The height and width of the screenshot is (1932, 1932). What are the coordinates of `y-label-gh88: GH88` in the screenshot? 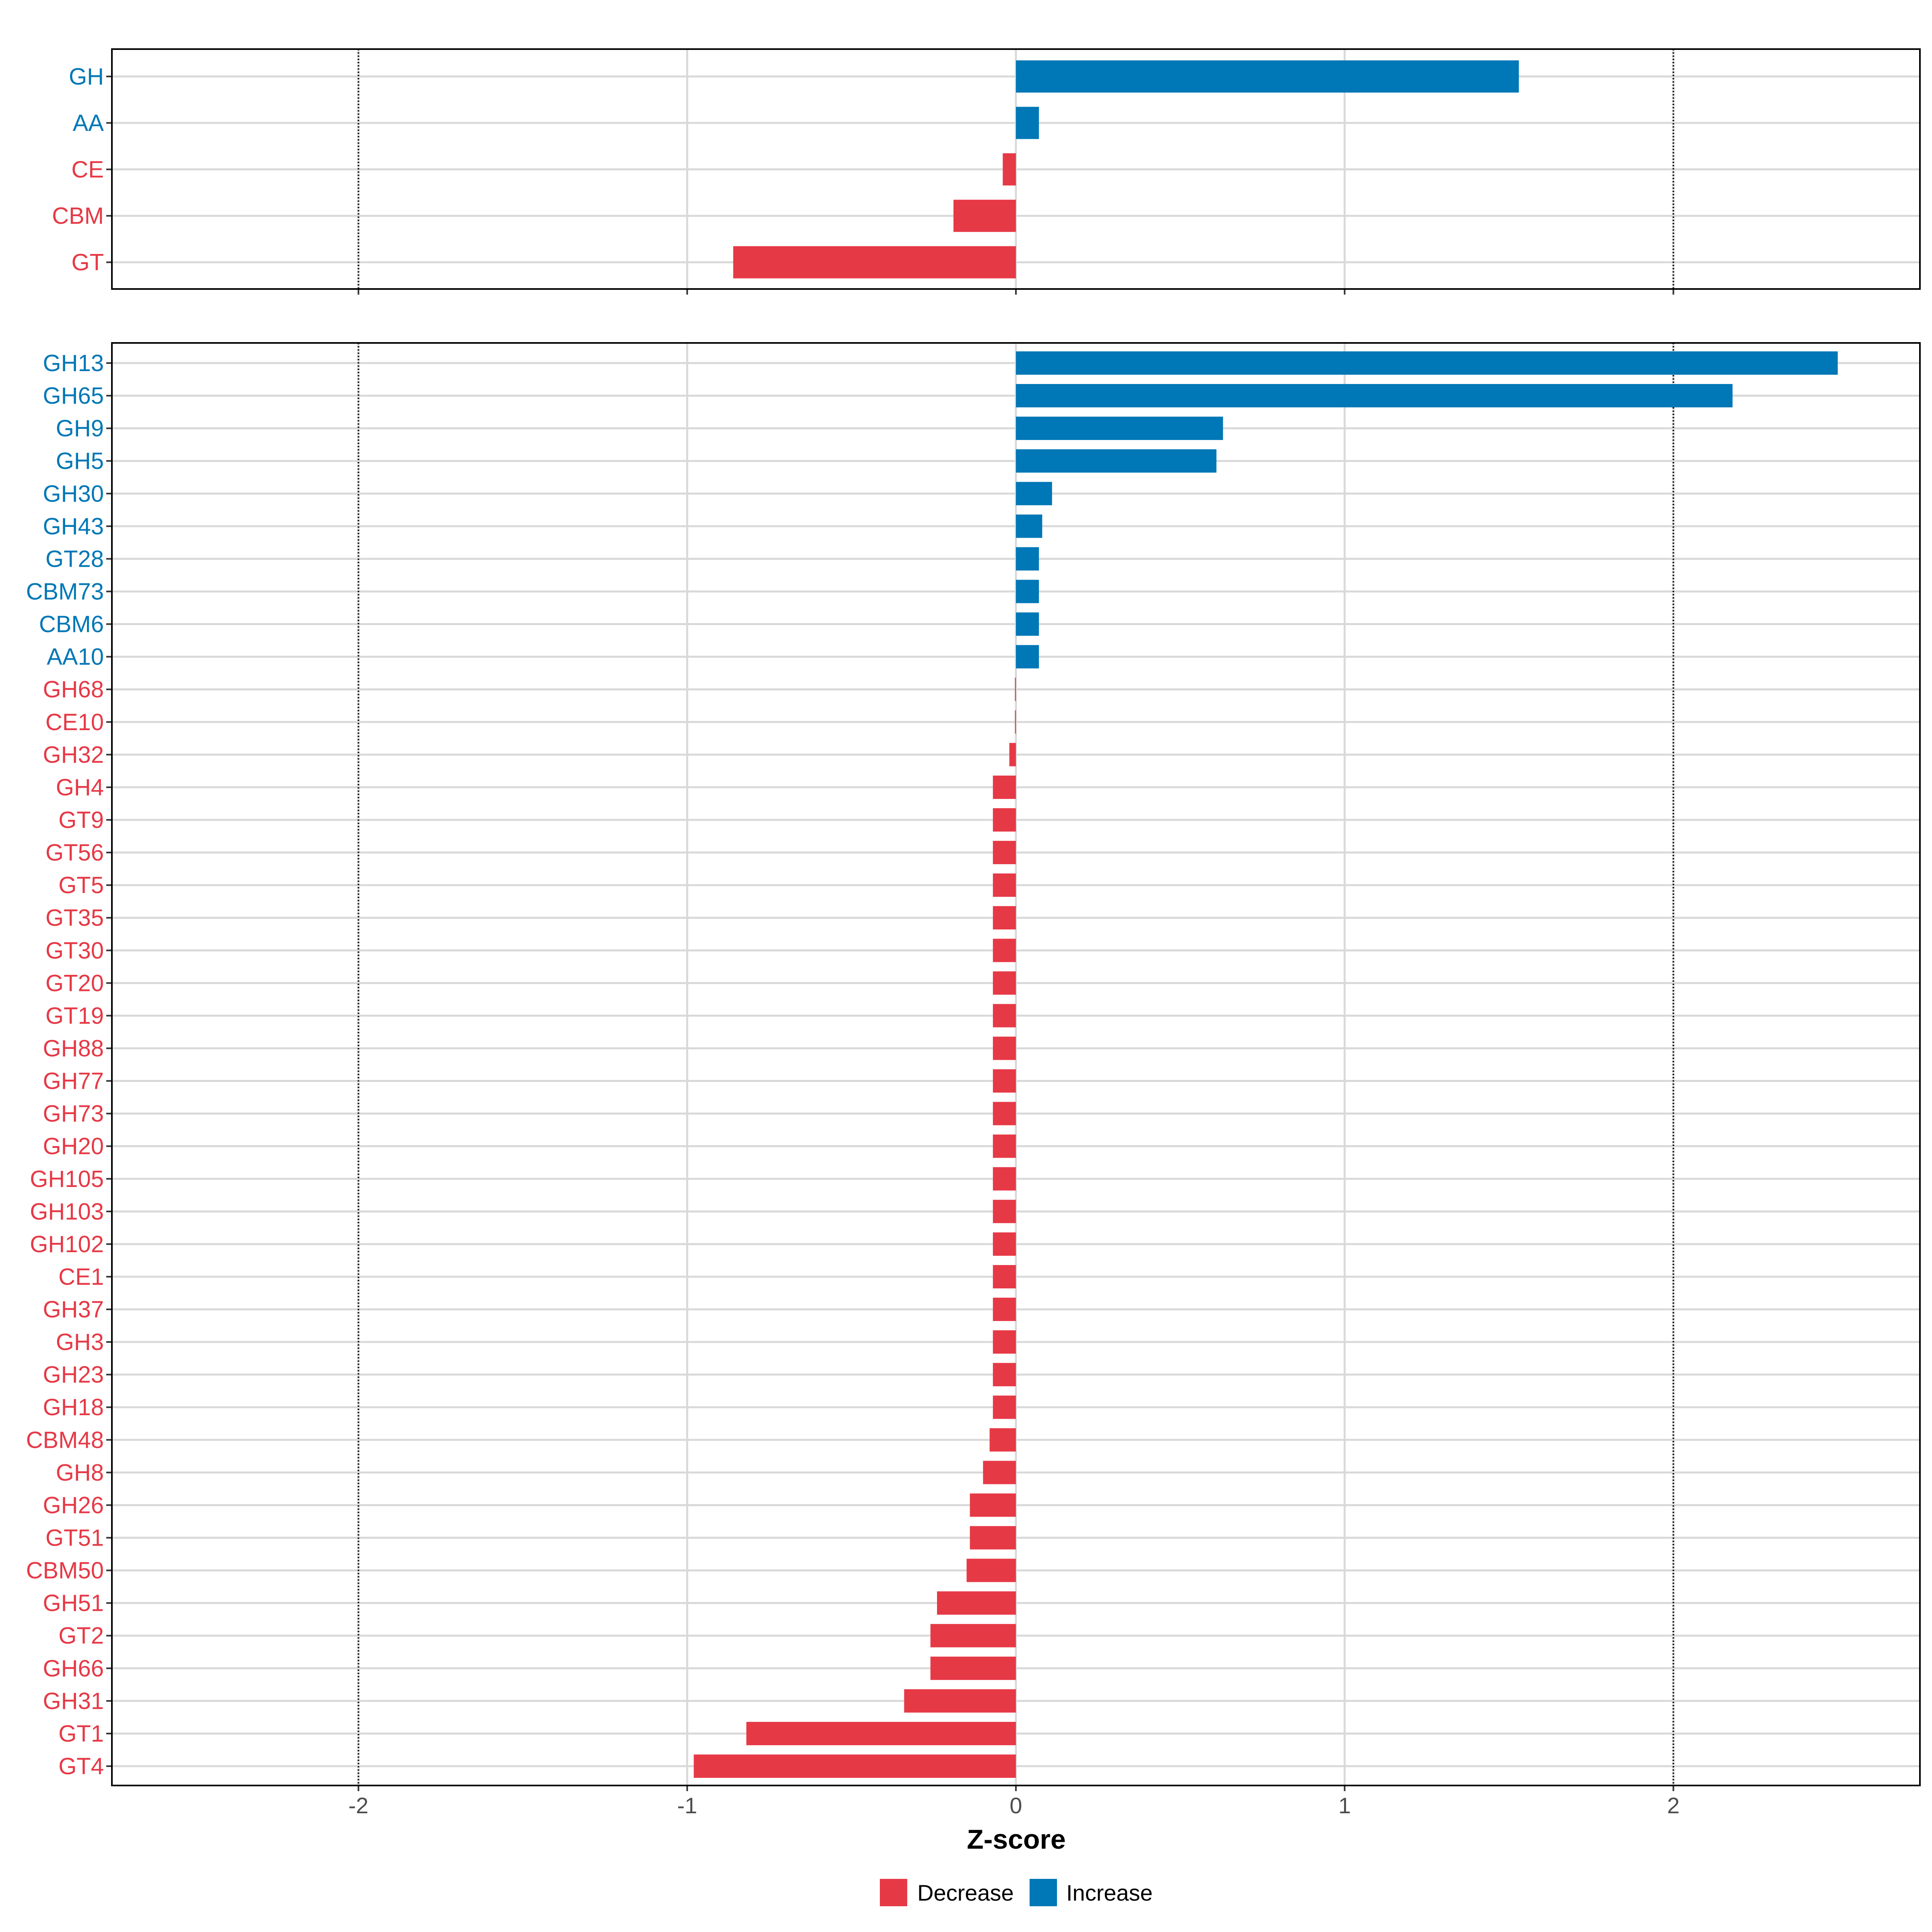 It's located at (73, 1048).